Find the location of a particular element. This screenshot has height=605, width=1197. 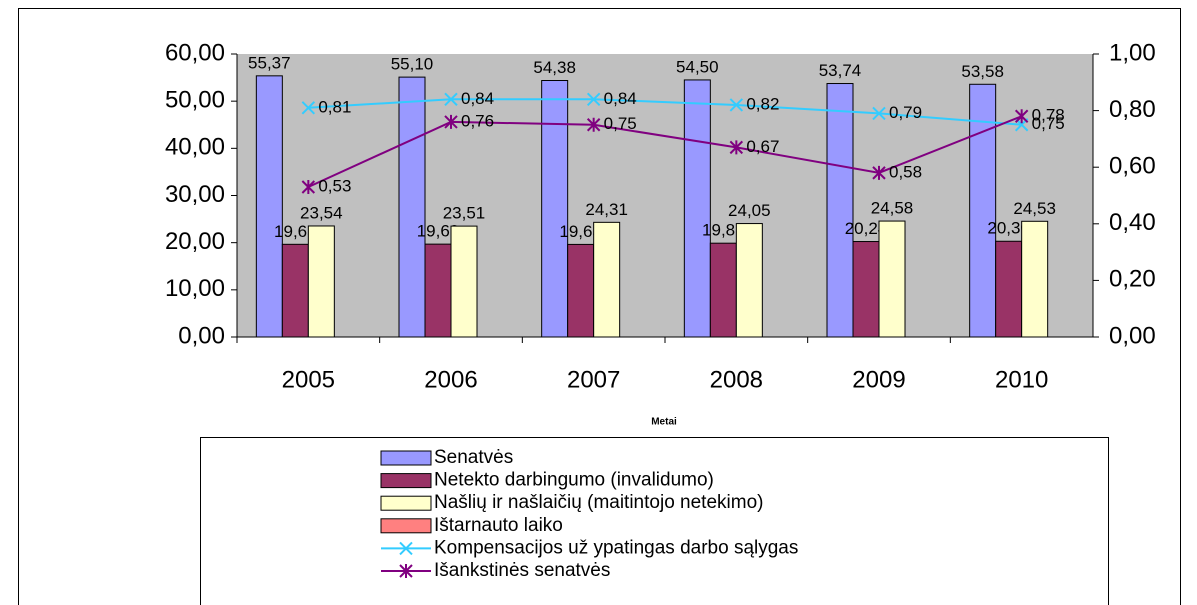

x-tick-label: 2008 is located at coordinates (736, 379).